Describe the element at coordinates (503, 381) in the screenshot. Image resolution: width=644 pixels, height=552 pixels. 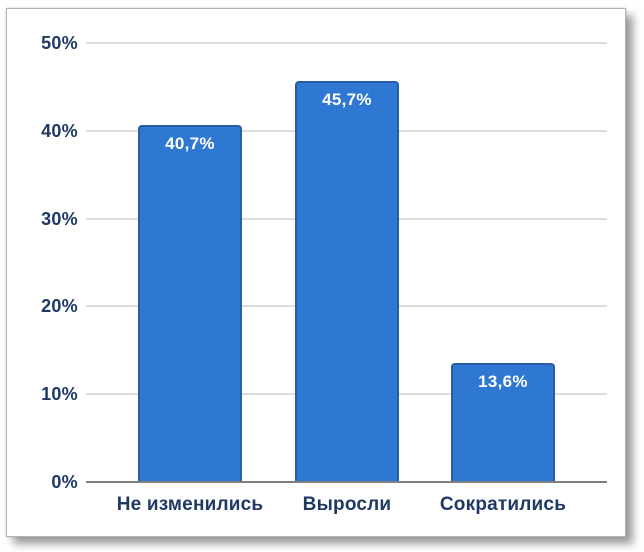
I see `bar-value-label: 13,6%` at that location.